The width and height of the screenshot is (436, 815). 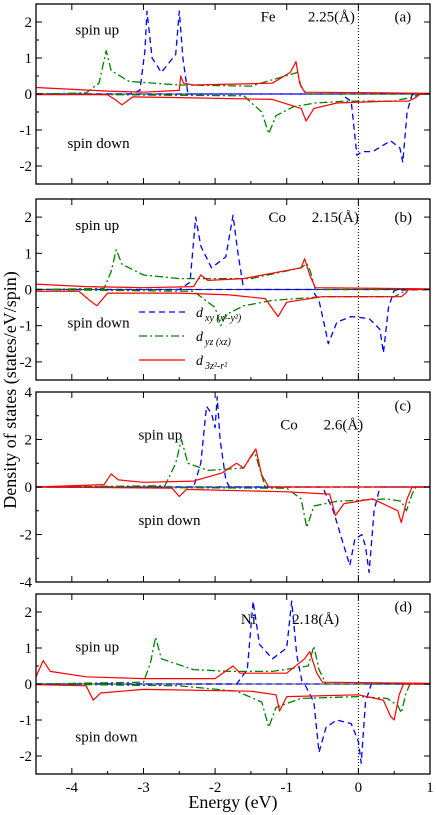 What do you see at coordinates (315, 620) in the screenshot?
I see `distance-label: 2.18(Å)` at bounding box center [315, 620].